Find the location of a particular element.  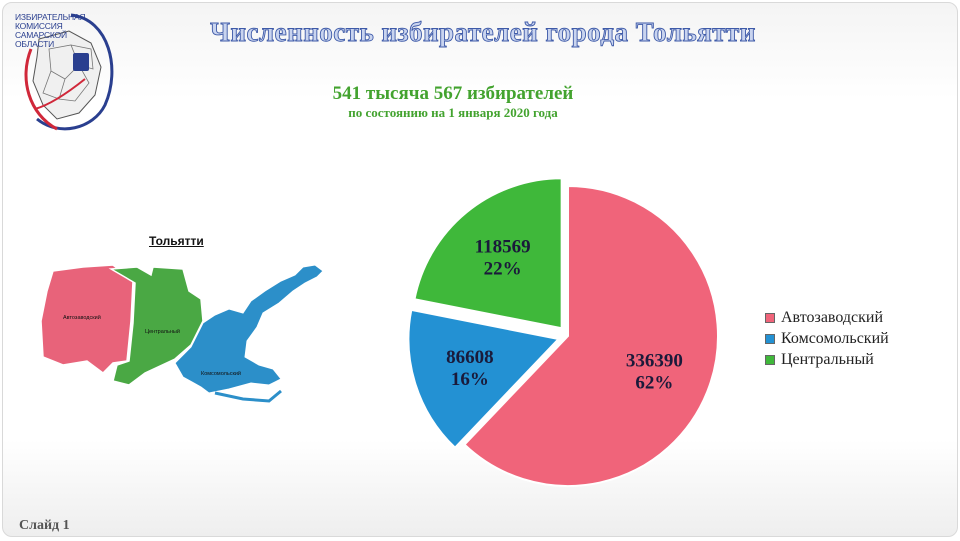

pie-percent-label: 62% is located at coordinates (654, 383).